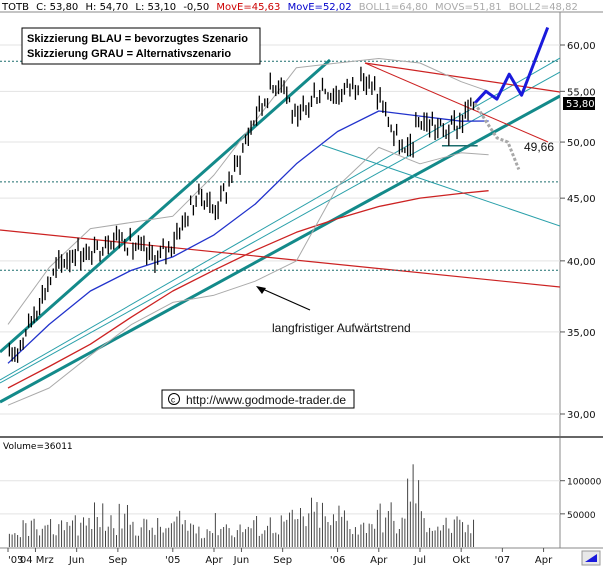 This screenshot has height=567, width=603. I want to click on time-tick-label: '04 Mrz, so click(35, 560).